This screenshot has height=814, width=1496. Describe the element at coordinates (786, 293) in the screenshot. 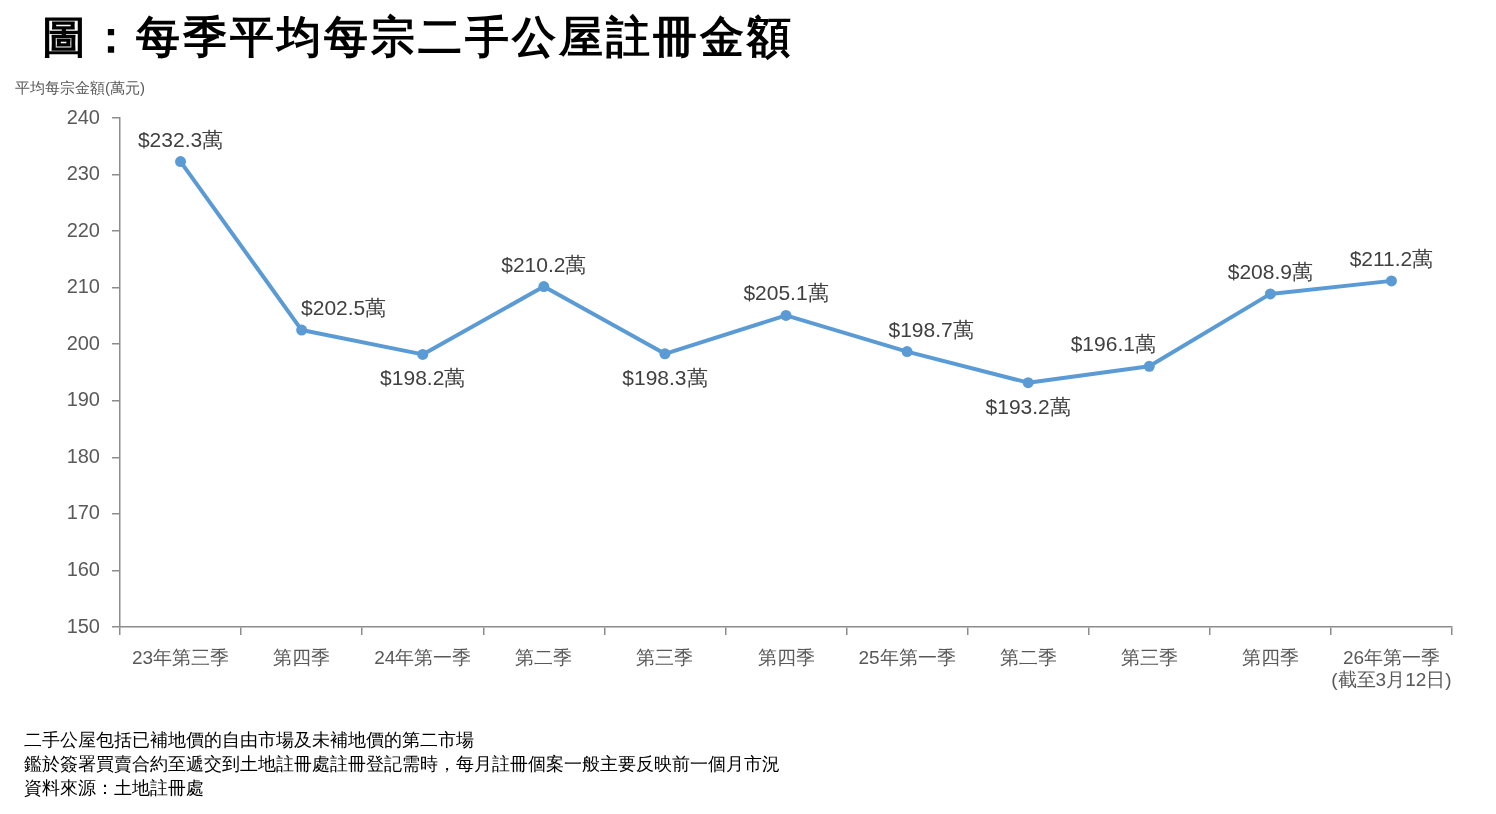

I see `data-label: $205.1萬` at that location.